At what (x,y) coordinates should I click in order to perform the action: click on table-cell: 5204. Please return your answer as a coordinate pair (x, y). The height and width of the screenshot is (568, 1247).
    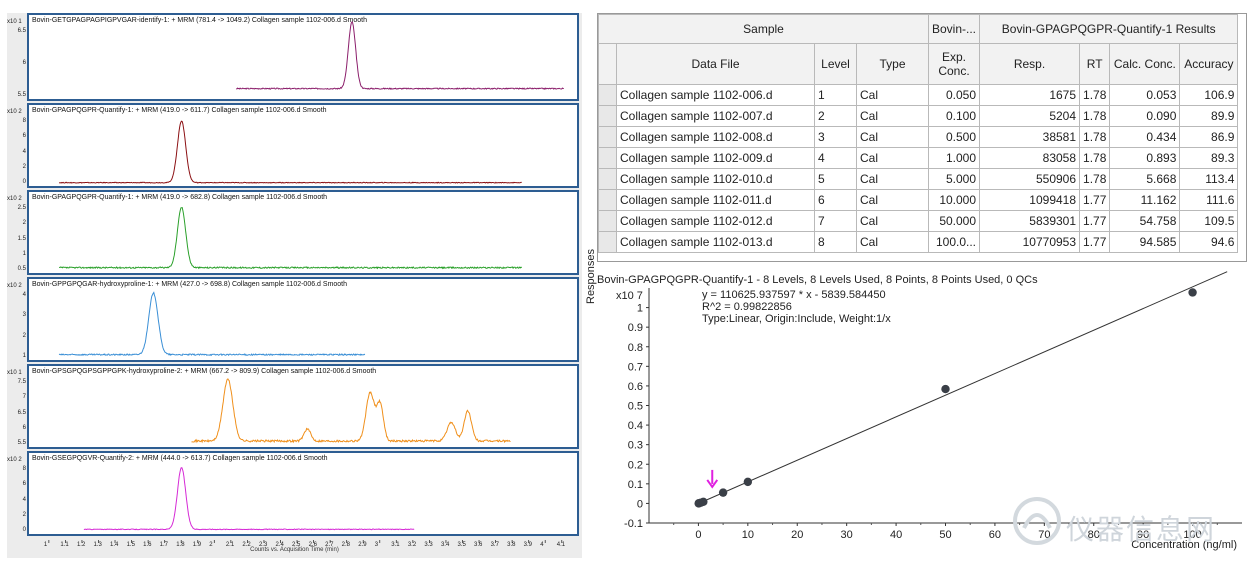
    Looking at the image, I should click on (1030, 116).